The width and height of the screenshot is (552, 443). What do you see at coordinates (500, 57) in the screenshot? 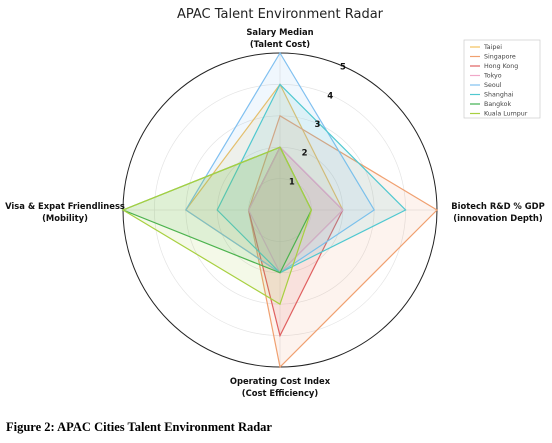
I see `legend-label-1: Singapore` at bounding box center [500, 57].